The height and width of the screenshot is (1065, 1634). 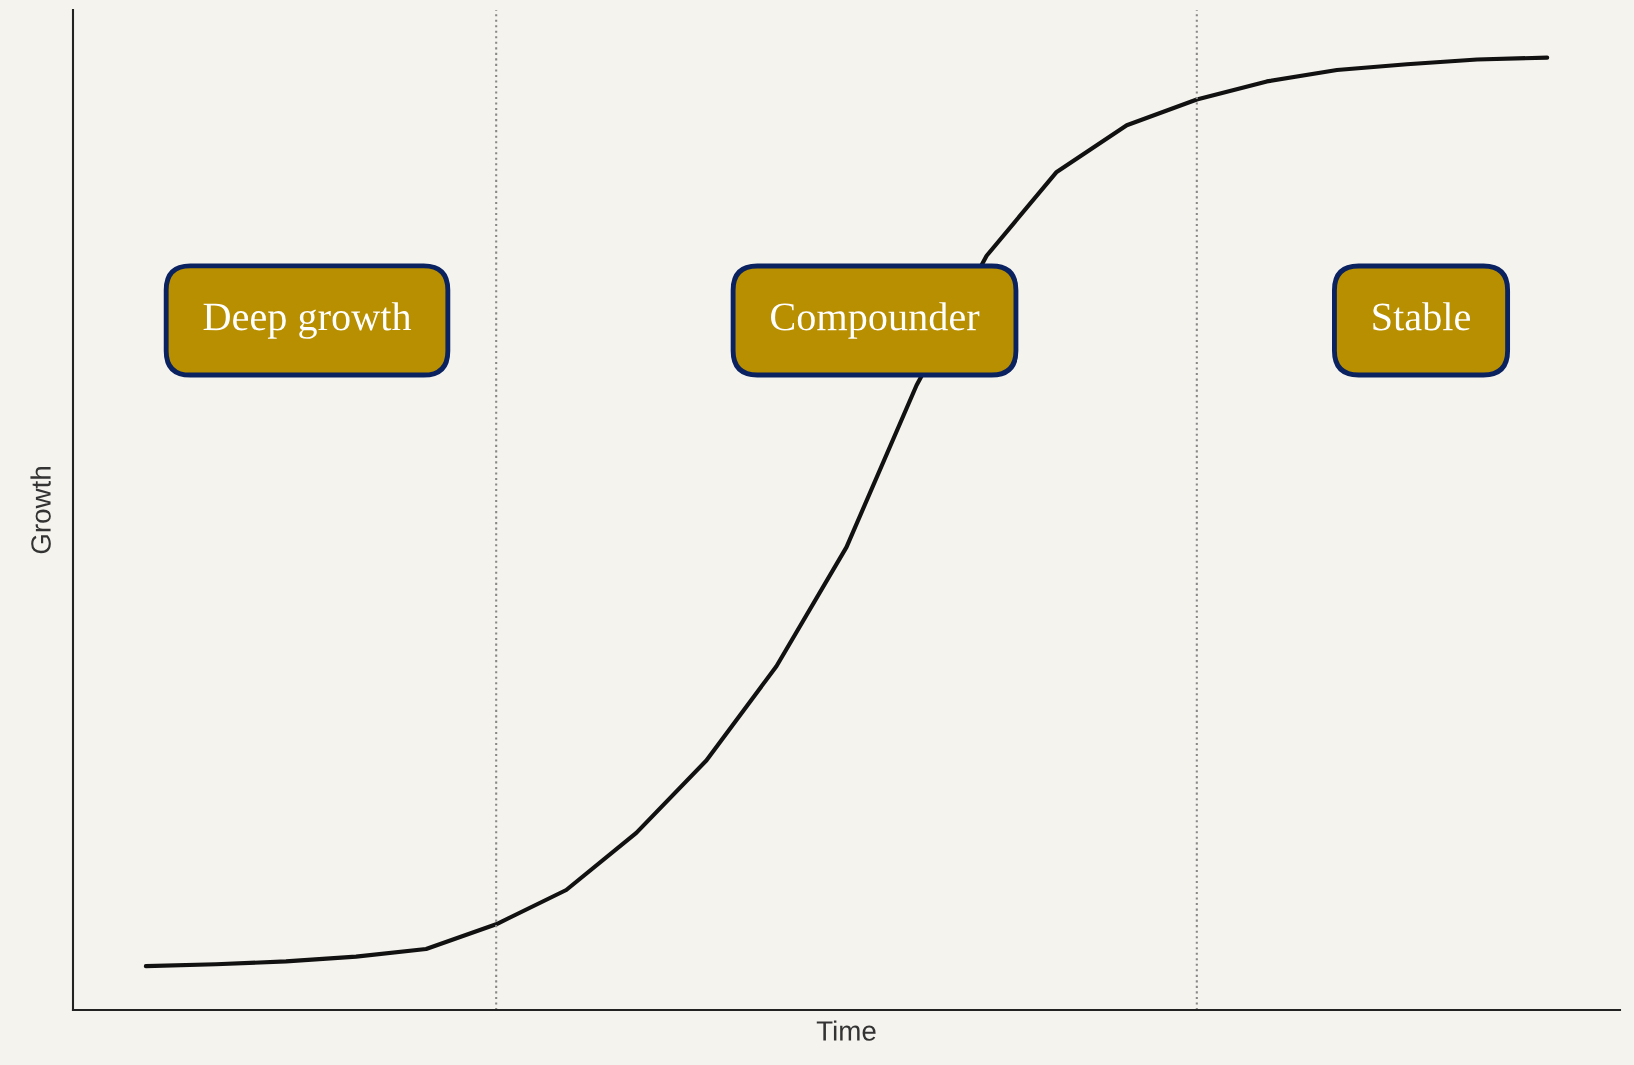 I want to click on x-axis-title: Time, so click(x=846, y=1030).